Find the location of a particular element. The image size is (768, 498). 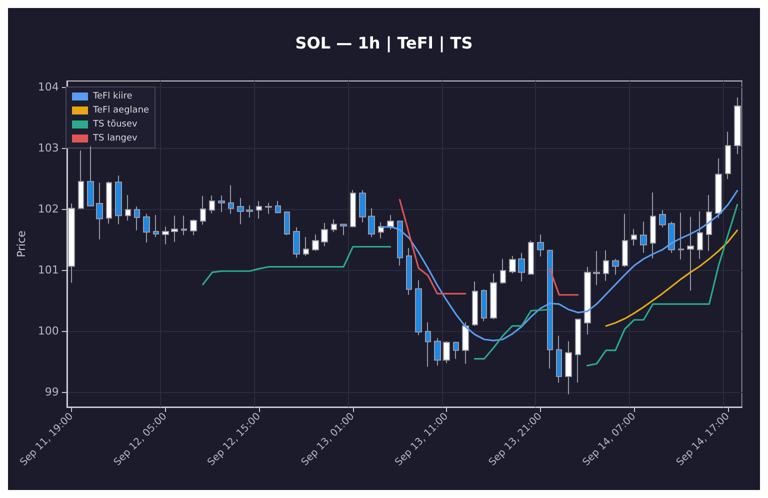

y-tick-label: 104 is located at coordinates (48, 87).